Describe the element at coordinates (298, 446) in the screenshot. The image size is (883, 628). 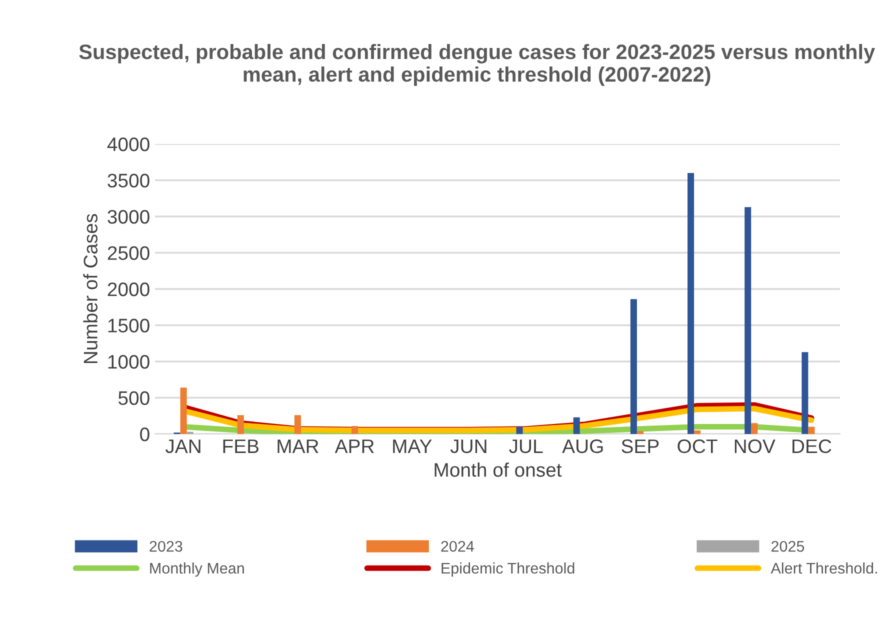
I see `x-tick-label: MAR` at that location.